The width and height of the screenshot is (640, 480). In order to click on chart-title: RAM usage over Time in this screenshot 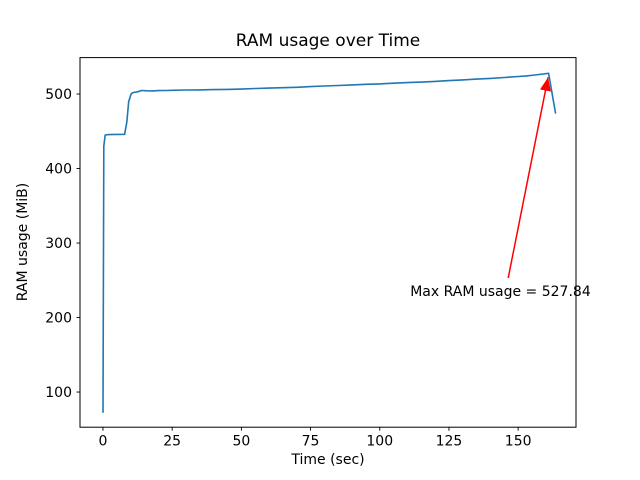, I will do `click(328, 41)`.